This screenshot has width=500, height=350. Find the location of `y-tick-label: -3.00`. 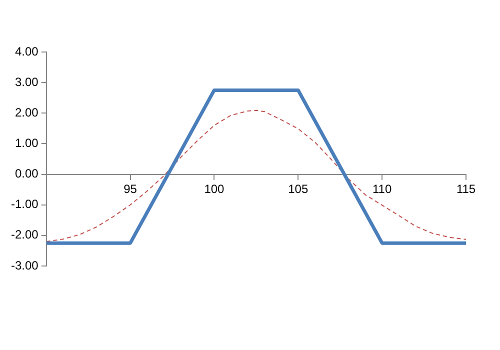

y-tick-label: -3.00 is located at coordinates (24, 265).